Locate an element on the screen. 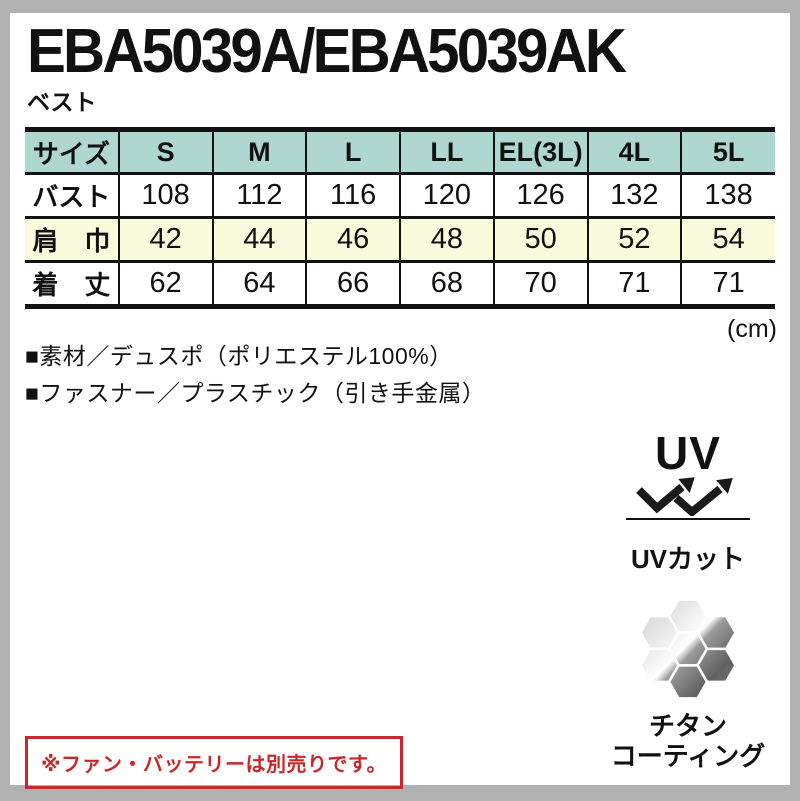 This screenshot has height=801, width=800. size-value: 120 is located at coordinates (446, 196).